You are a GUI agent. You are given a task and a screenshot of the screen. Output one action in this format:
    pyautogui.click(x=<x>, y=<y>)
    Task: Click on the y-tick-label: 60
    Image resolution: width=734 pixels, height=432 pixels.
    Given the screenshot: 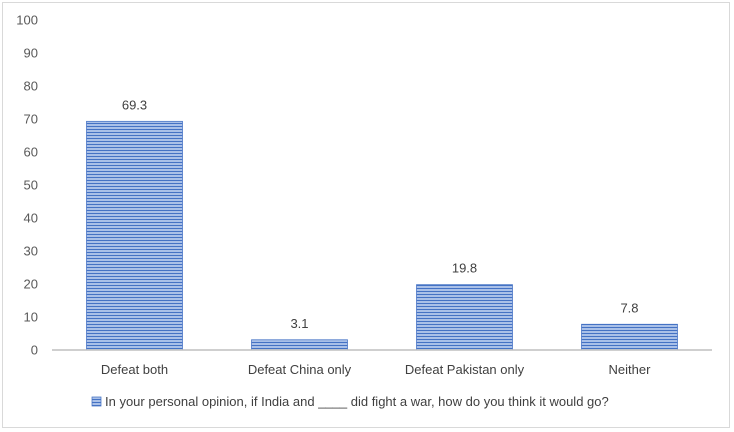 What is the action you would take?
    pyautogui.click(x=31, y=152)
    